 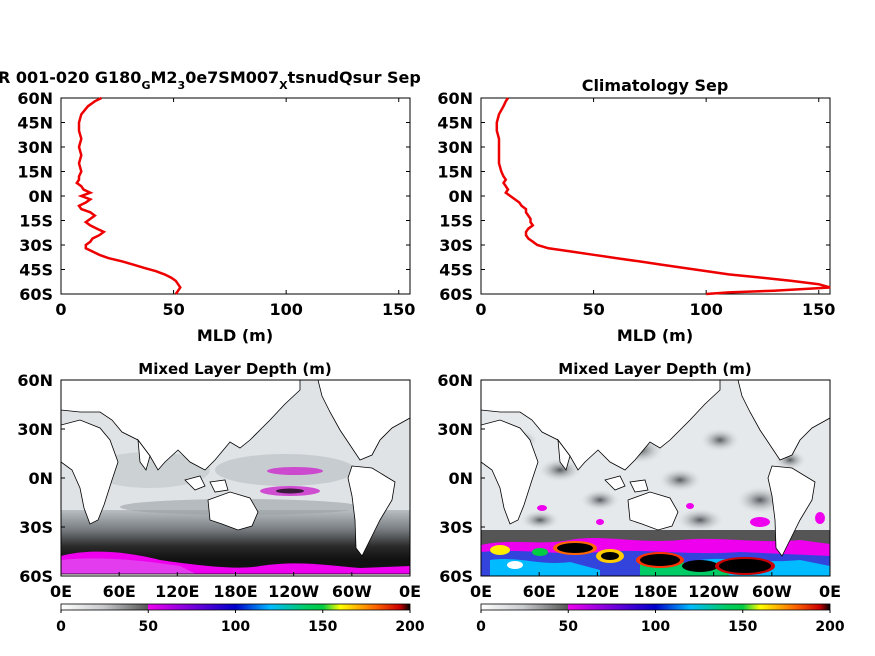 What do you see at coordinates (354, 77) in the screenshot?
I see `title-part: tsnudQsur Sep` at bounding box center [354, 77].